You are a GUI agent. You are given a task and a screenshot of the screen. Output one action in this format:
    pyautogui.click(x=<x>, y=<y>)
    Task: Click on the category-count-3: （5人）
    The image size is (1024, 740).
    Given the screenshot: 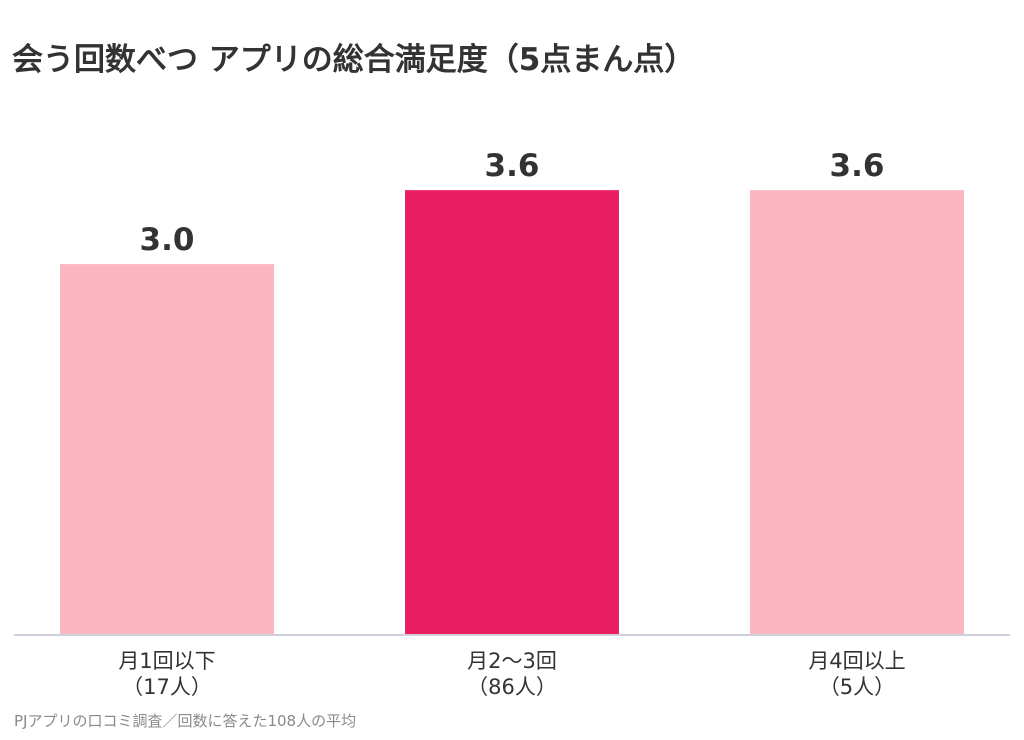 What is the action you would take?
    pyautogui.click(x=857, y=687)
    